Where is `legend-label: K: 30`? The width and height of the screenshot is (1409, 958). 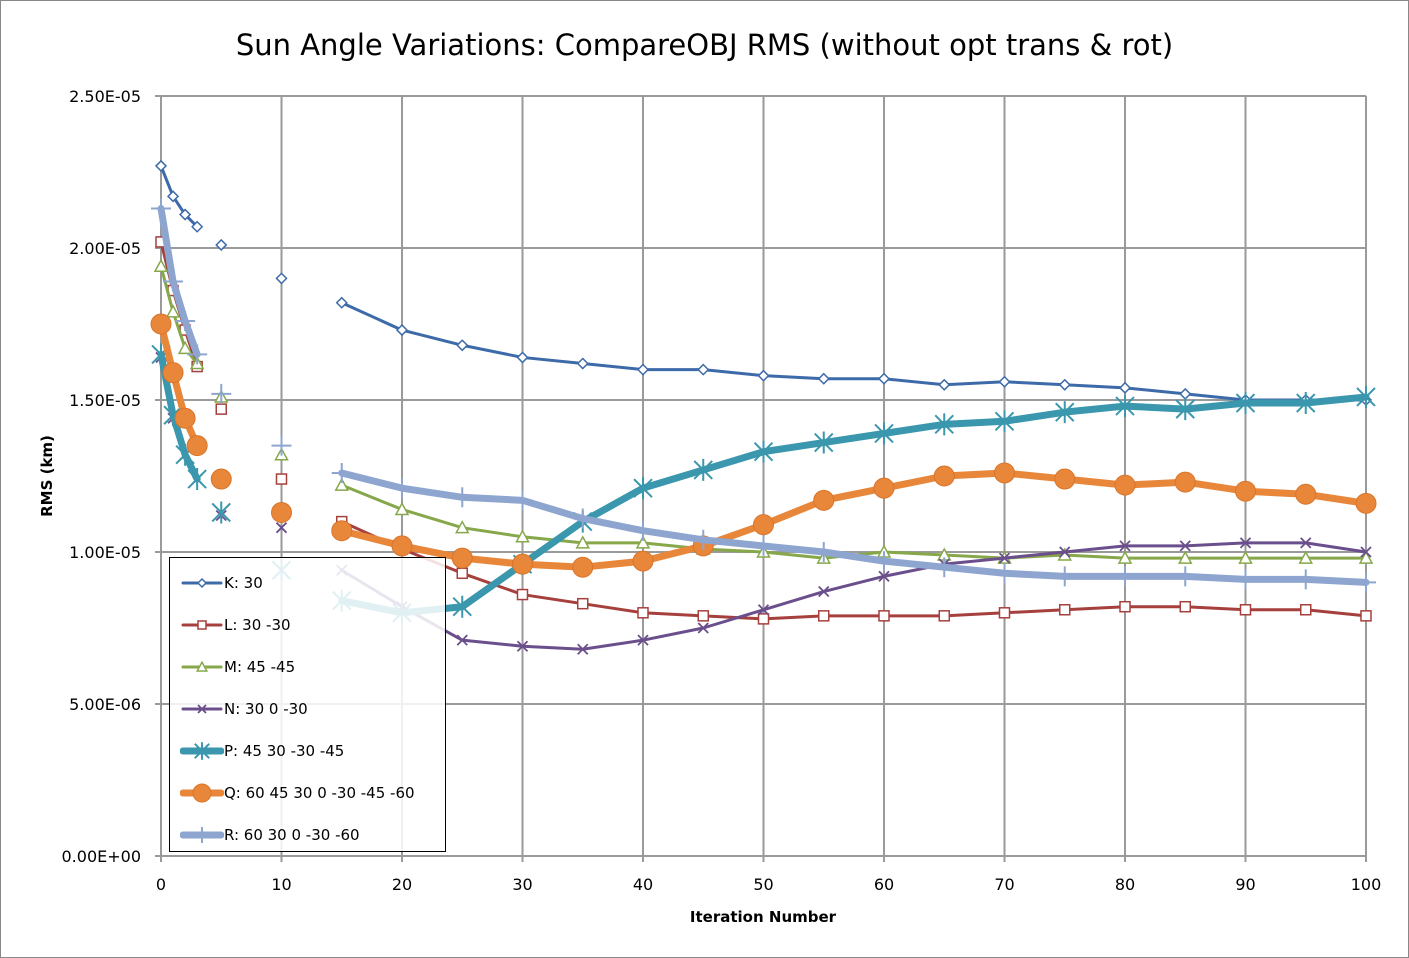
legend-label: K: 30 is located at coordinates (243, 583).